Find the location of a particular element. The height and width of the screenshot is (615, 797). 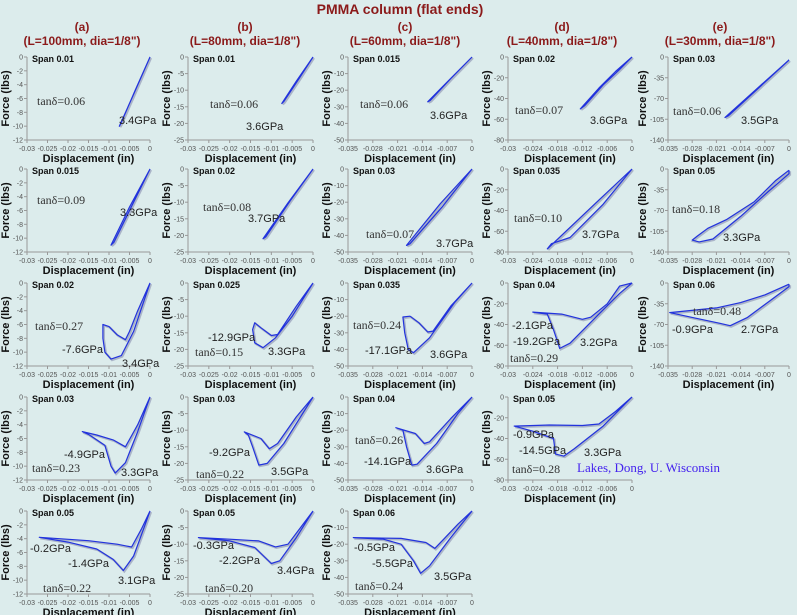

modulus-label: -0.2GPa is located at coordinates (51, 549).